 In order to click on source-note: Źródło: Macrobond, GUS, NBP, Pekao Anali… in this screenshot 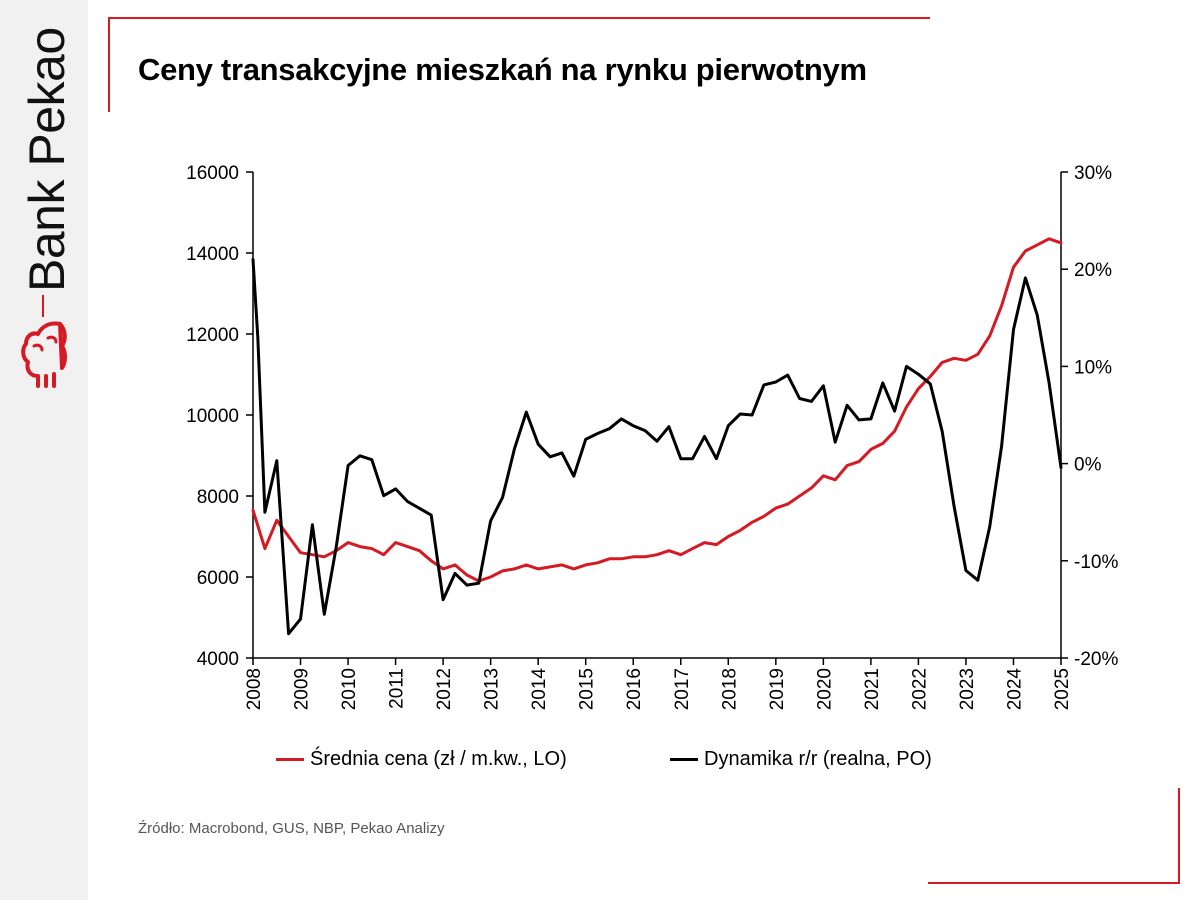, I will do `click(291, 828)`.